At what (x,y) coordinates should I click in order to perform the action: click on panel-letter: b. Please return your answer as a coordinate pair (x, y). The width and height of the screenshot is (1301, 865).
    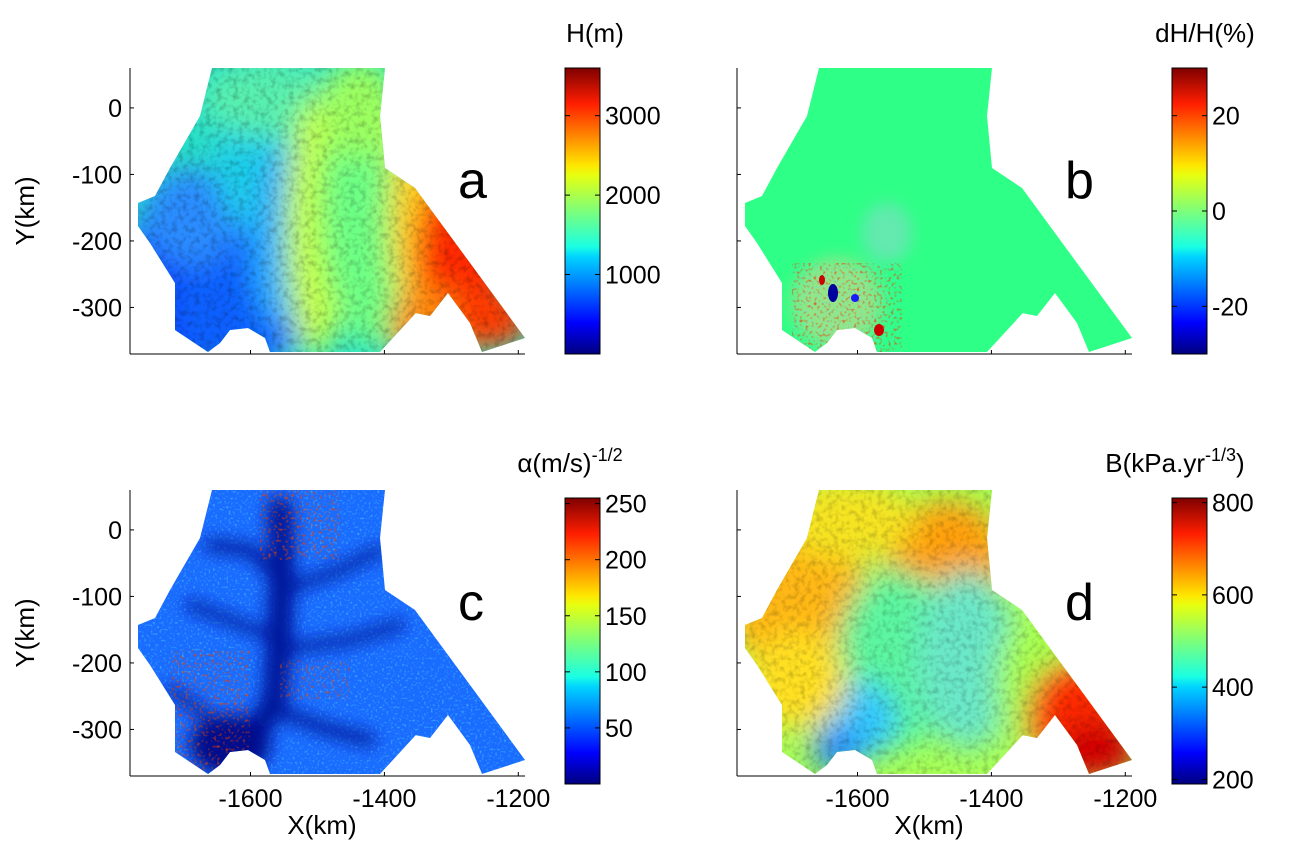
    Looking at the image, I should click on (1079, 181).